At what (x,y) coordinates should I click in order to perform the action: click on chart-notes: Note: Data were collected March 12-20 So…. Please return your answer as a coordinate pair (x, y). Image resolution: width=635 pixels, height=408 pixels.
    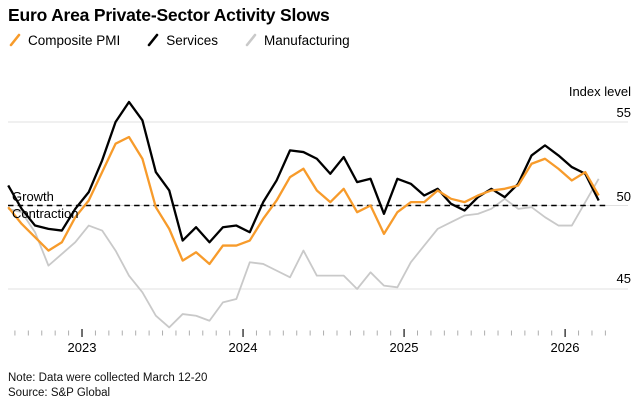
    Looking at the image, I should click on (107, 385).